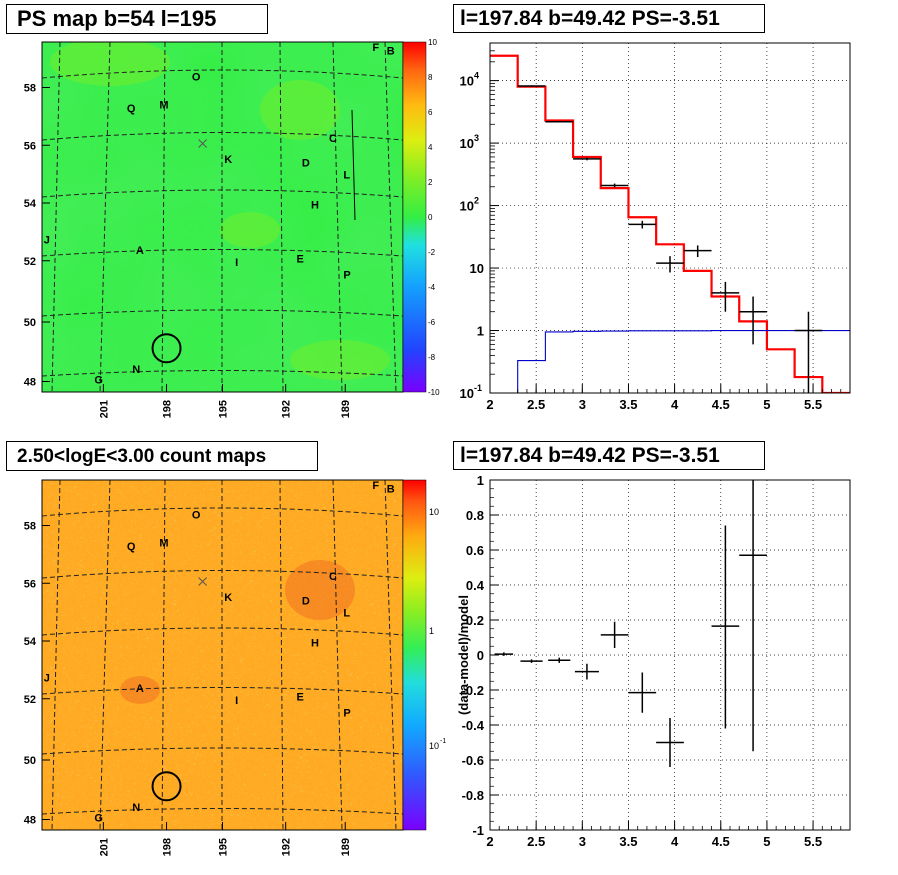 This screenshot has width=898, height=875. I want to click on spectrum-y-tick-exponent: 2, so click(476, 201).